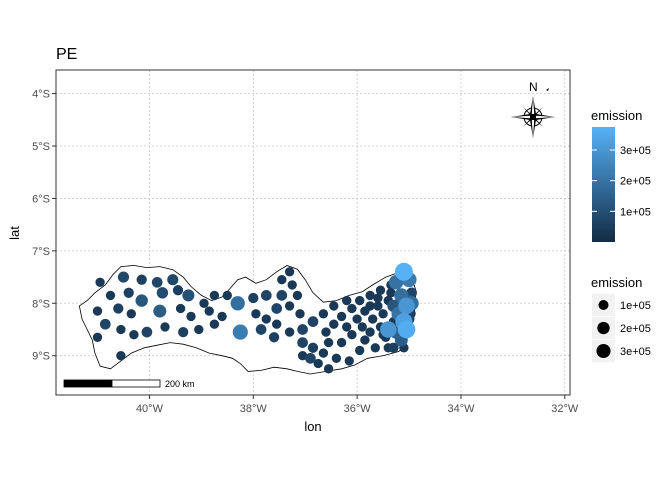  Describe the element at coordinates (635, 329) in the screenshot. I see `size-legend-label: 2e+05` at that location.